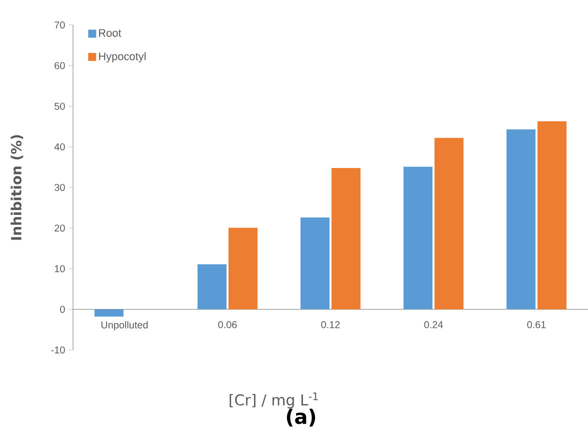 The width and height of the screenshot is (588, 434). What do you see at coordinates (536, 324) in the screenshot?
I see `x-tick-label: 0.61` at bounding box center [536, 324].